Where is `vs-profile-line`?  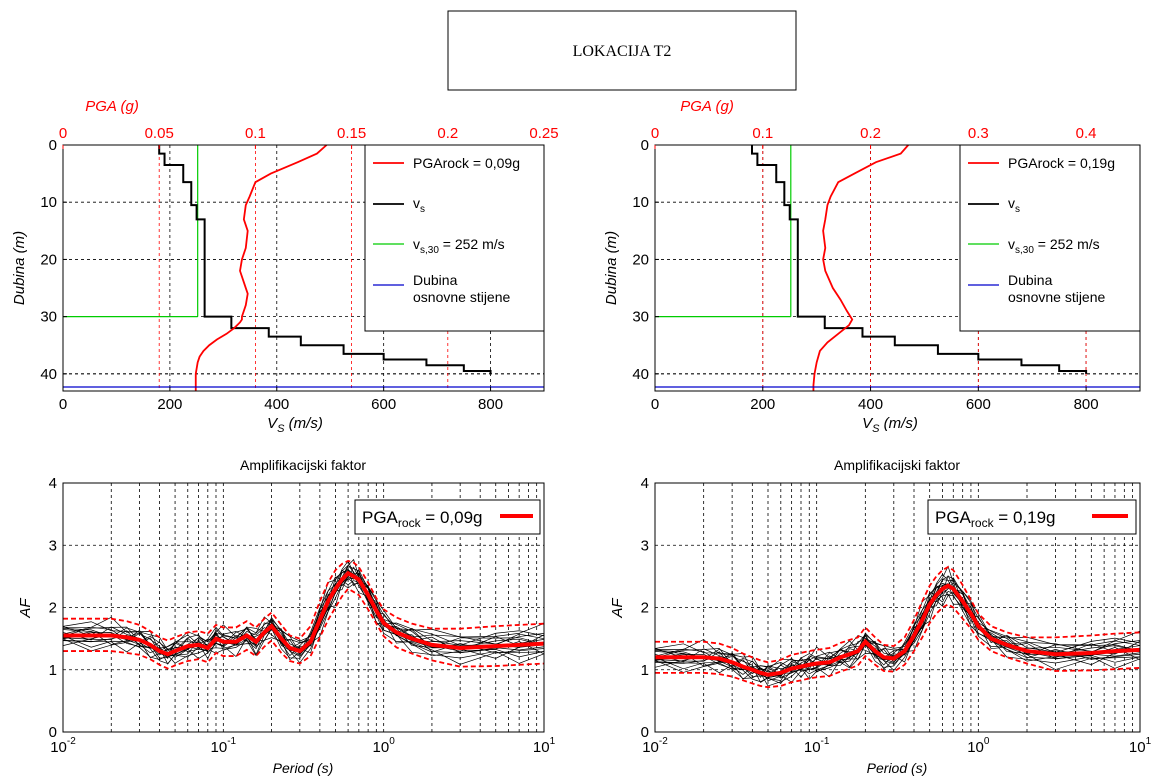 vs-profile-line is located at coordinates (325, 259).